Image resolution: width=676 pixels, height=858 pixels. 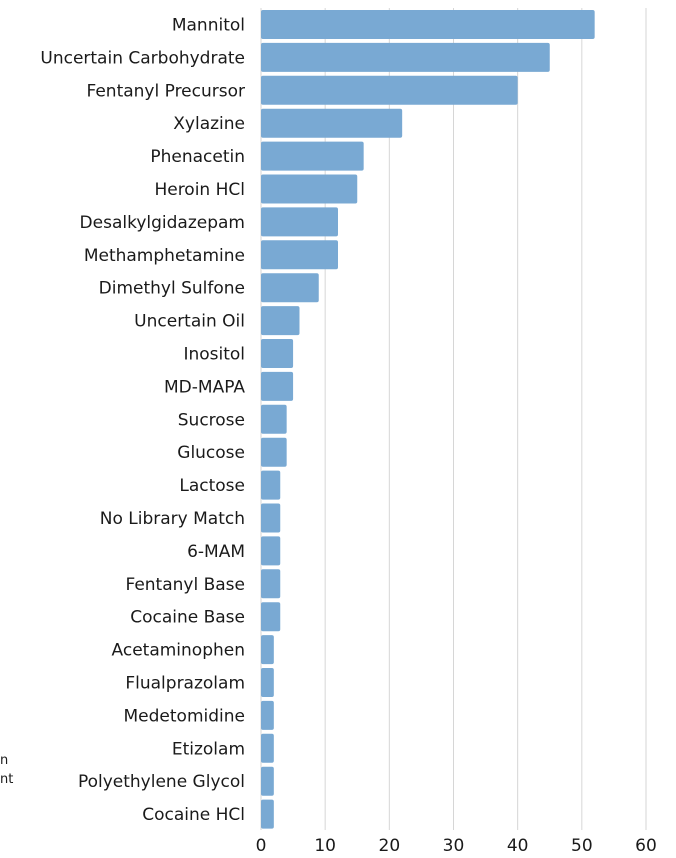 What do you see at coordinates (216, 552) in the screenshot?
I see `category-label-16: 6-MAM` at bounding box center [216, 552].